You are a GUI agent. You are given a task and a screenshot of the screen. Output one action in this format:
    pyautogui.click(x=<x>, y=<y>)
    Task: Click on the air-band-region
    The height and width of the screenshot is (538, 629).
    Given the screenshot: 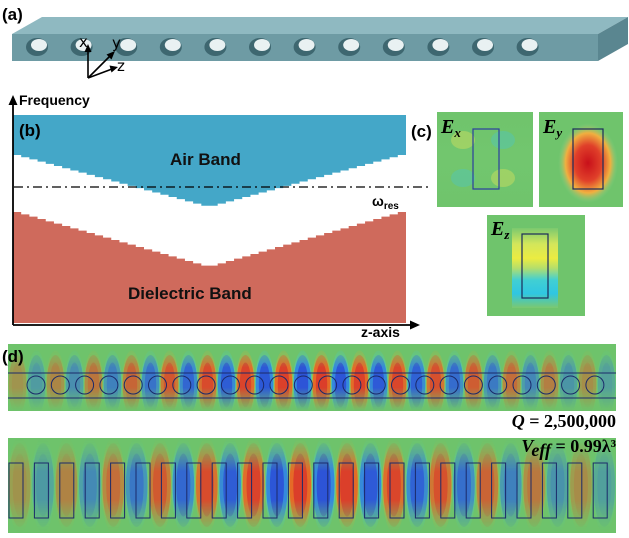 What is the action you would take?
    pyautogui.click(x=209, y=160)
    